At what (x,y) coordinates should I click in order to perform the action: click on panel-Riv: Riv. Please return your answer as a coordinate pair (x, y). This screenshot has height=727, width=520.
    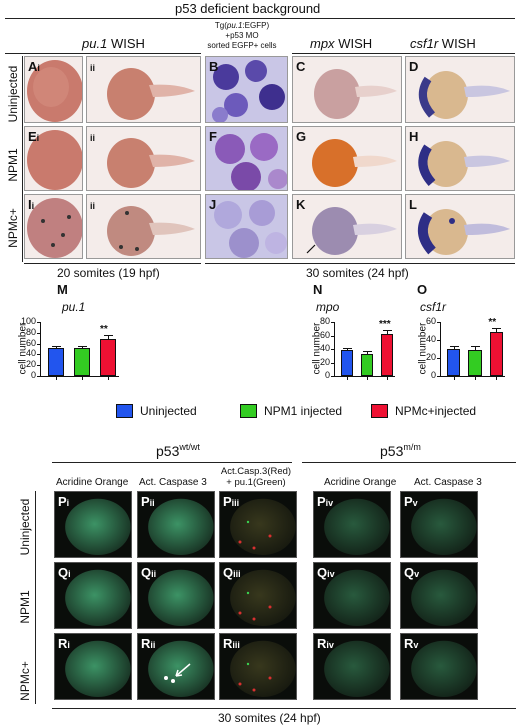
    Looking at the image, I should click on (352, 666).